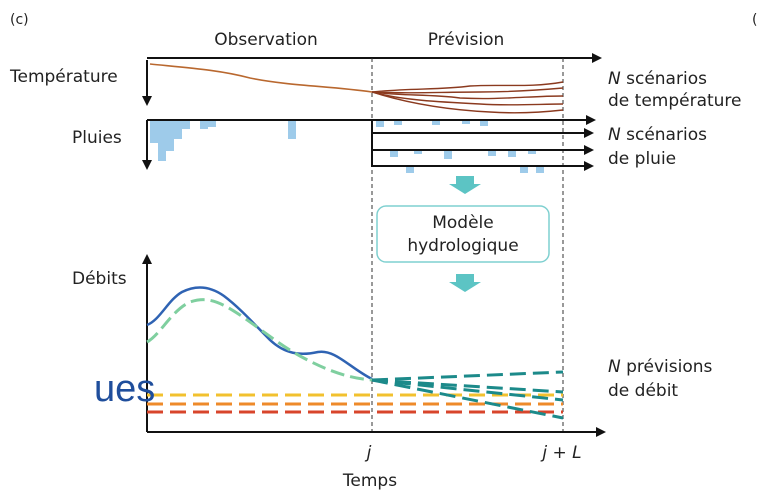 Image resolution: width=765 pixels, height=498 pixels. I want to click on flow-forecast-lines, so click(467, 395).